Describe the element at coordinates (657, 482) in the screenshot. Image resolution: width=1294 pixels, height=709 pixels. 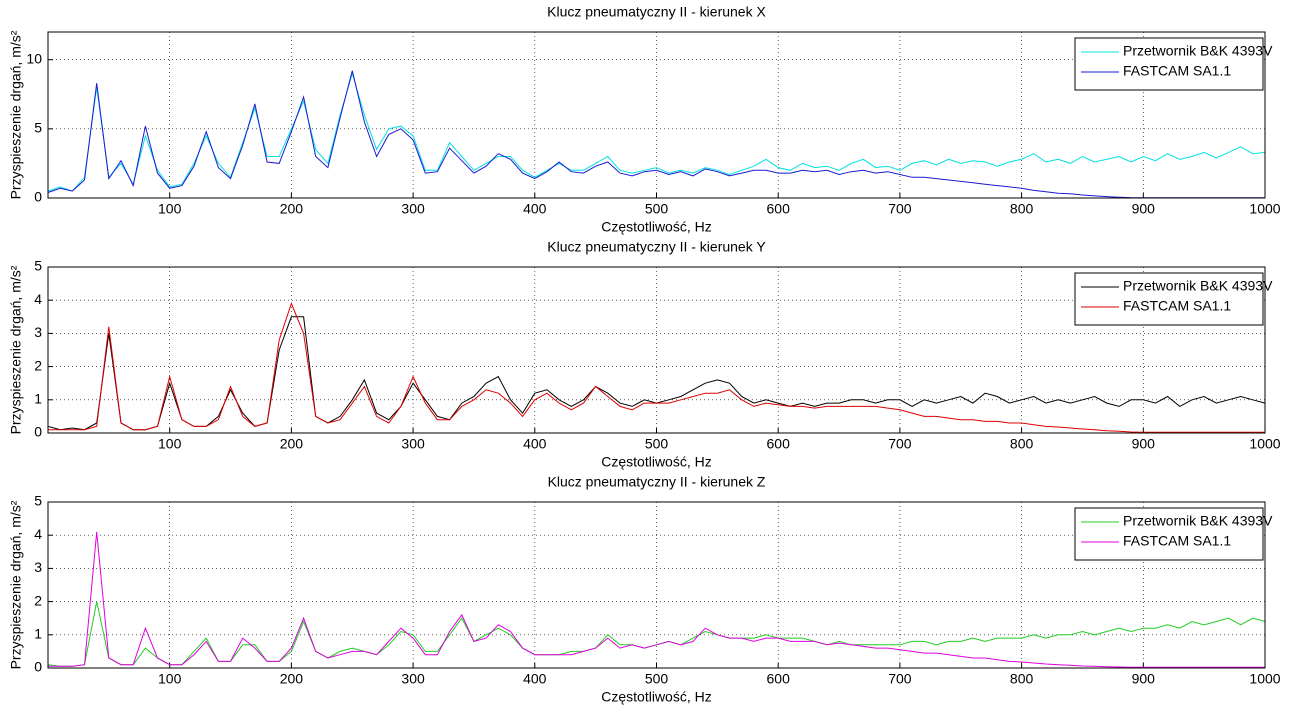
I see `chart-title: Klucz pneumatyczny II - kierunek Z` at that location.